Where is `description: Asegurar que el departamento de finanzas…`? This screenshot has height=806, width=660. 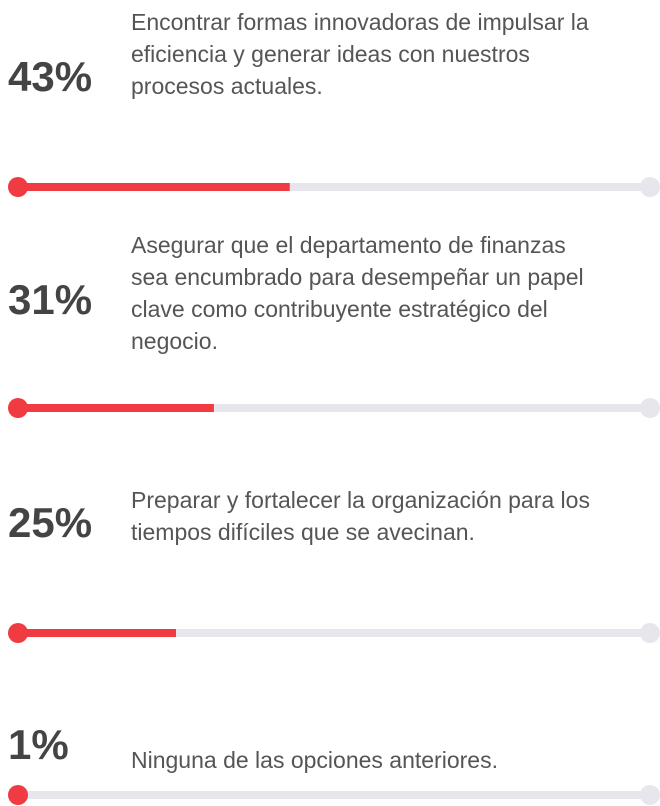
description: Asegurar que el departamento de finanzas… is located at coordinates (357, 293).